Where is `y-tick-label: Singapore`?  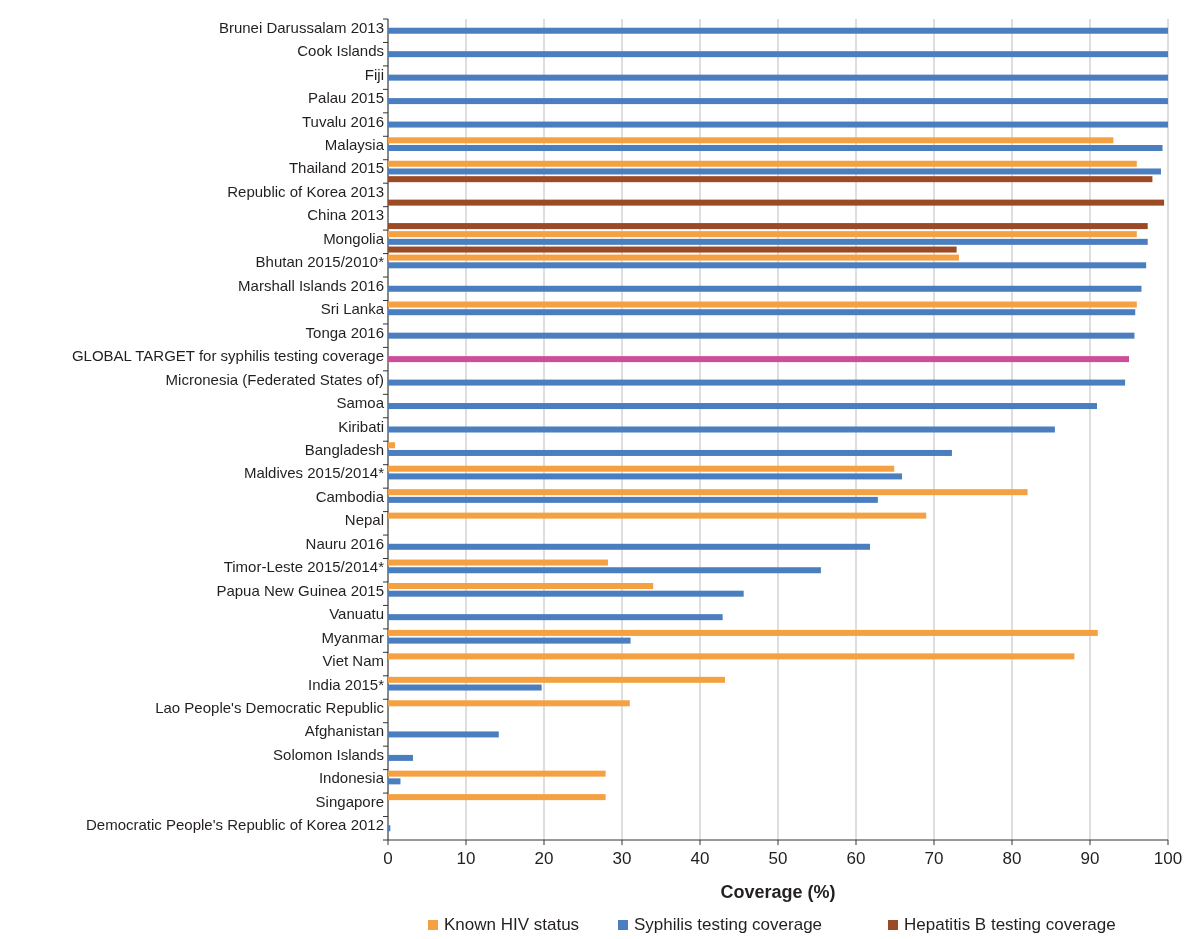
y-tick-label: Singapore is located at coordinates (349, 801).